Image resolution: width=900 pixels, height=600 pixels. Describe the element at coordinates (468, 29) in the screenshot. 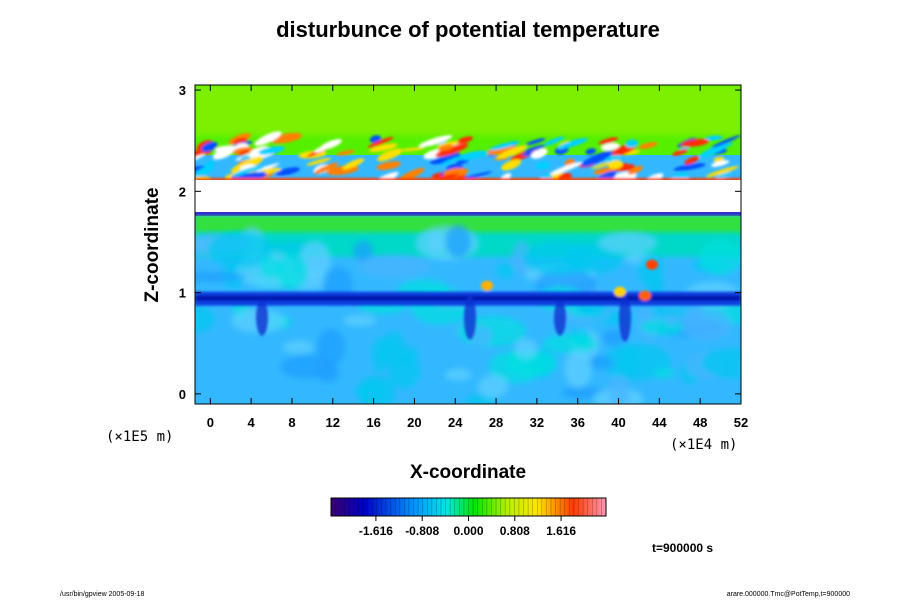

I see `chart-title: disturbunce of potential temperature` at that location.